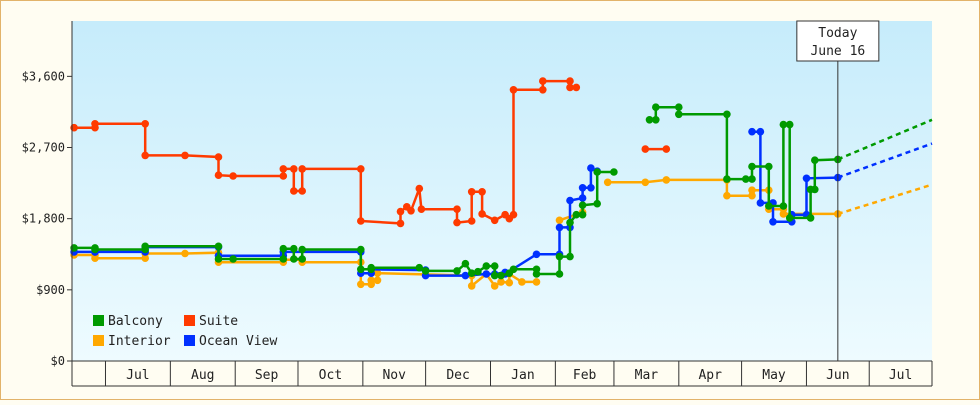 The width and height of the screenshot is (980, 405). What do you see at coordinates (218, 321) in the screenshot?
I see `legend-label-suite: Suite` at bounding box center [218, 321].